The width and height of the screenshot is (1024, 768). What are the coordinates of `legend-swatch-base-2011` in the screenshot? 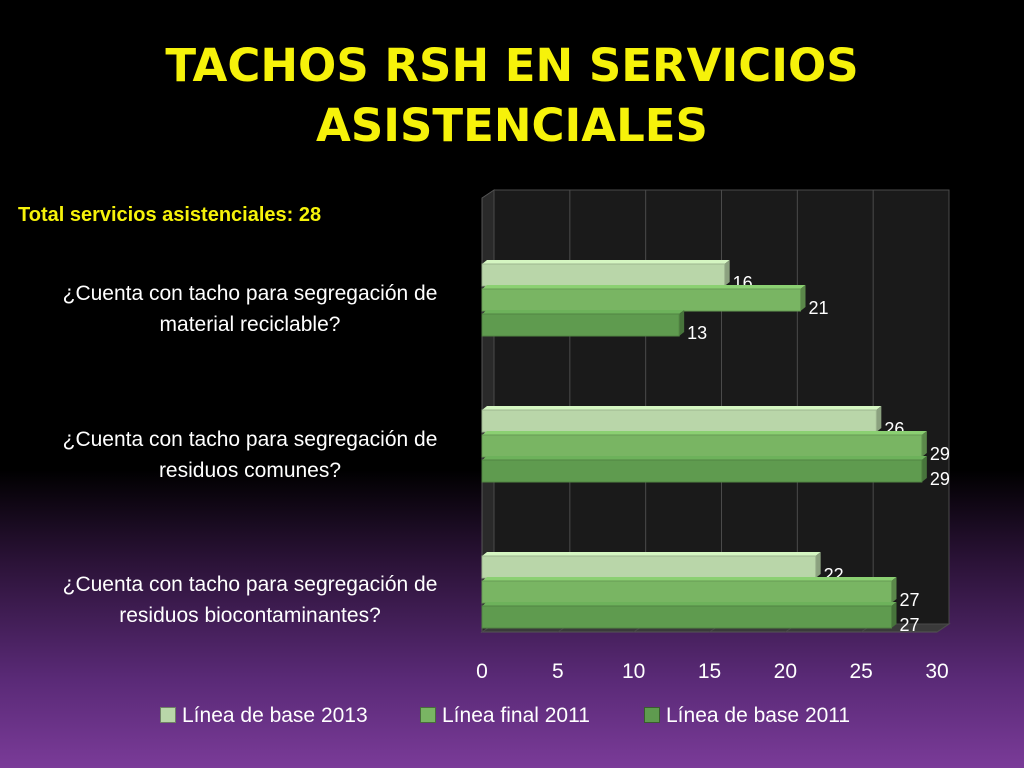 It's located at (652, 715).